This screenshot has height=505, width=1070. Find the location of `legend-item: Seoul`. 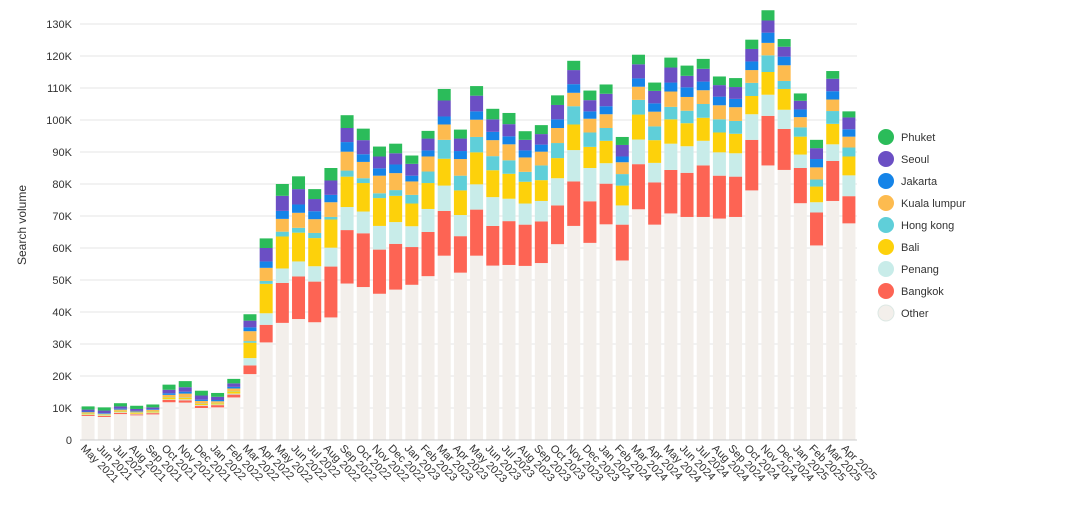

legend-item: Seoul is located at coordinates (903, 159).